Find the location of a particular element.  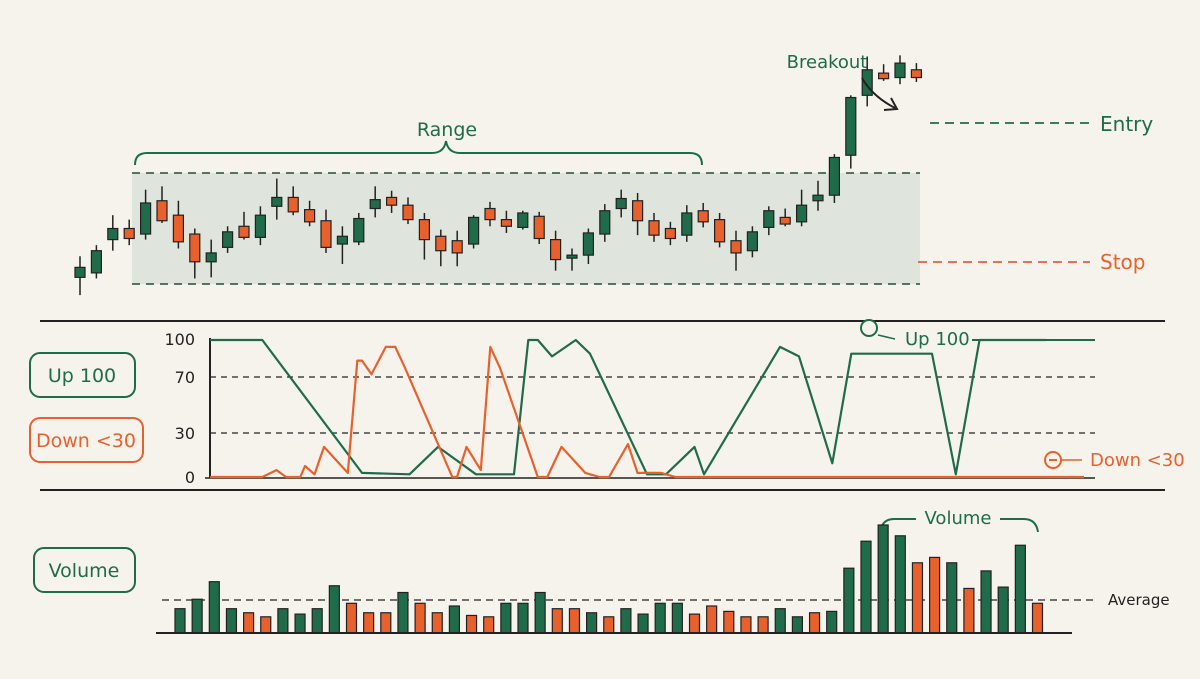

volume-box: Volume is located at coordinates (84, 570).